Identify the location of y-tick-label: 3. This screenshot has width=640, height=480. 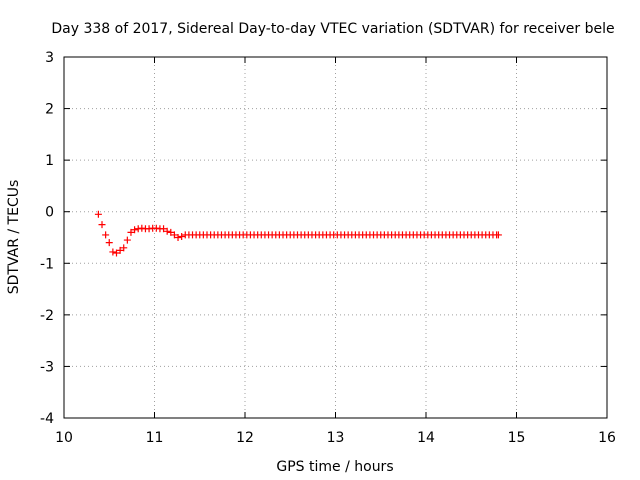
(49, 58).